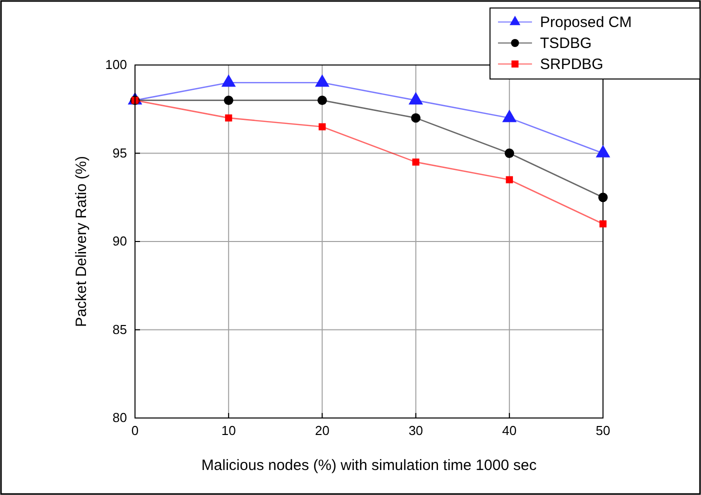 The image size is (701, 495). I want to click on x-tick-label: 40, so click(509, 430).